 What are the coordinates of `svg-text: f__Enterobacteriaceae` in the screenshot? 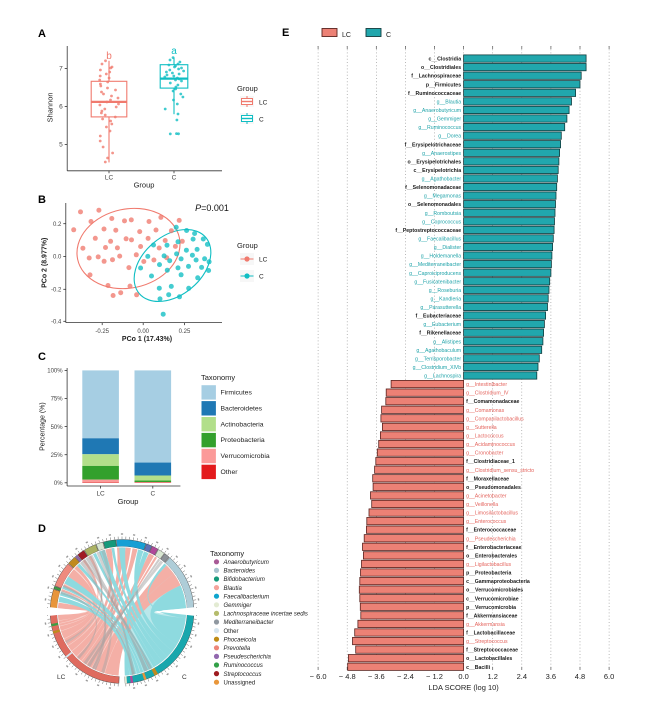 It's located at (493, 548).